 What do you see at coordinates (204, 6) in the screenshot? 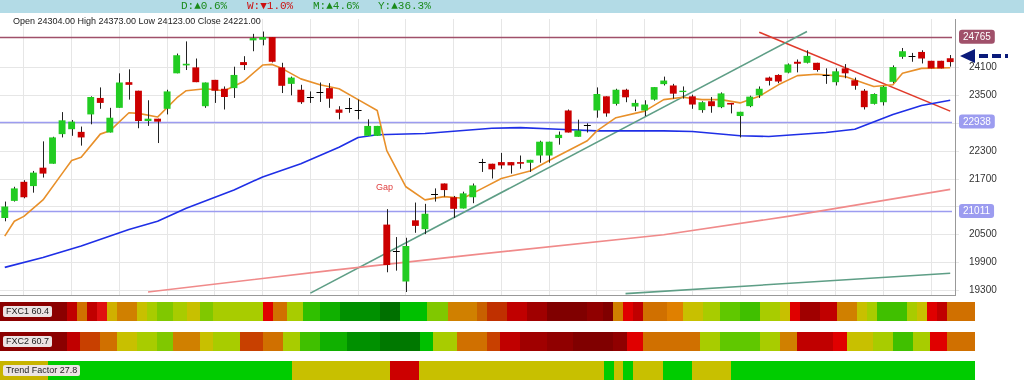
I see `text: D:▲0.6%` at bounding box center [204, 6].